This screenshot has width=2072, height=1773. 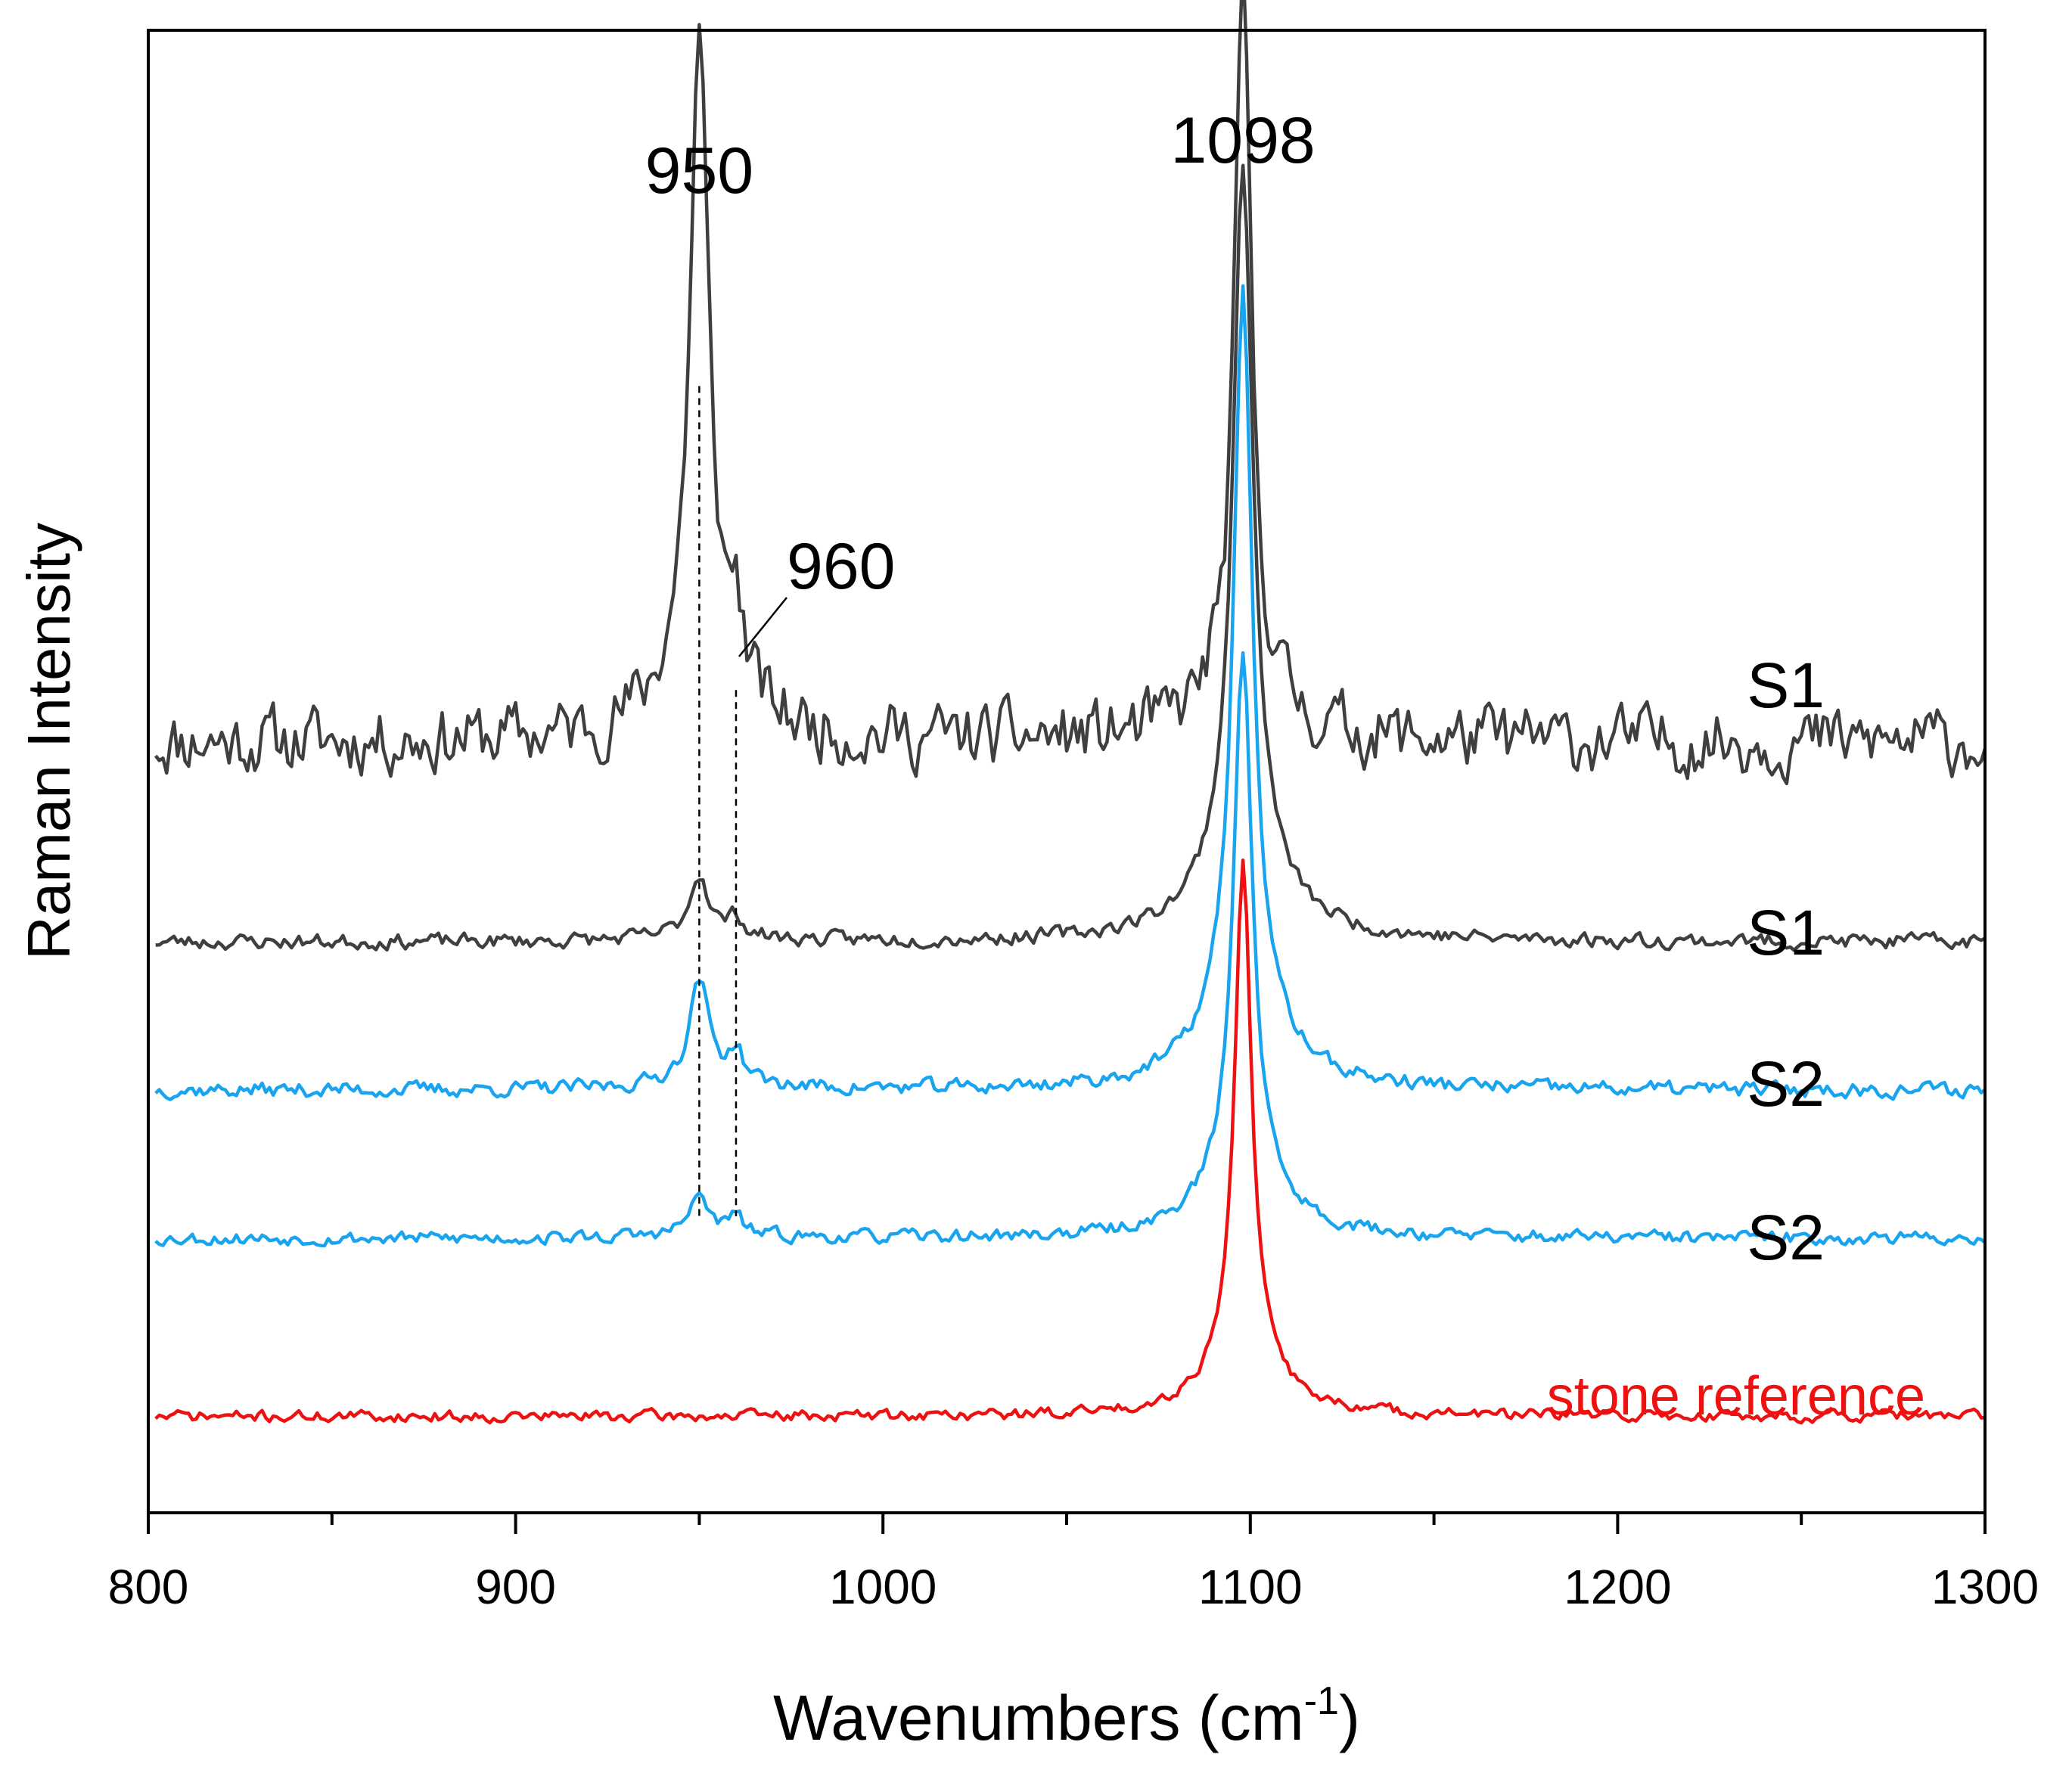 I want to click on x-axis-title: Wavenumbers (cm-1), so click(x=1066, y=1716).